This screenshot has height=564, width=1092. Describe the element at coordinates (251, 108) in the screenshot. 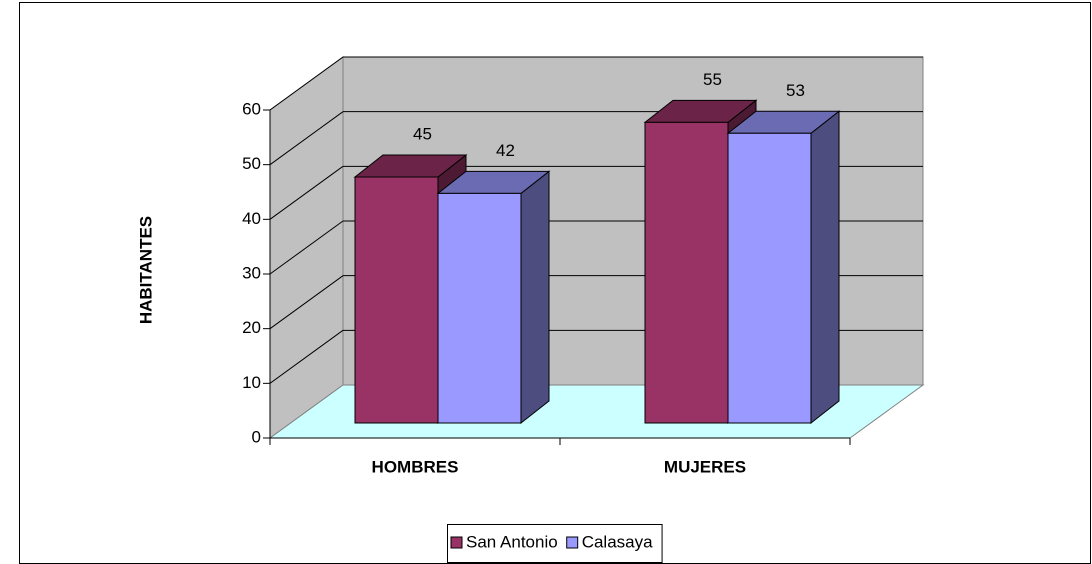

I see `y-tick-label: 60` at that location.